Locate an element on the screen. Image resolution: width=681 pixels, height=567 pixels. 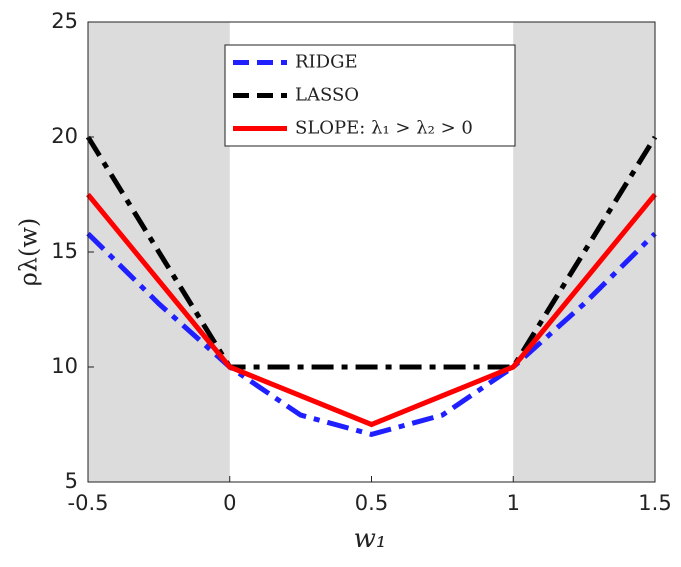
y-tick-label: 20 is located at coordinates (64, 136).